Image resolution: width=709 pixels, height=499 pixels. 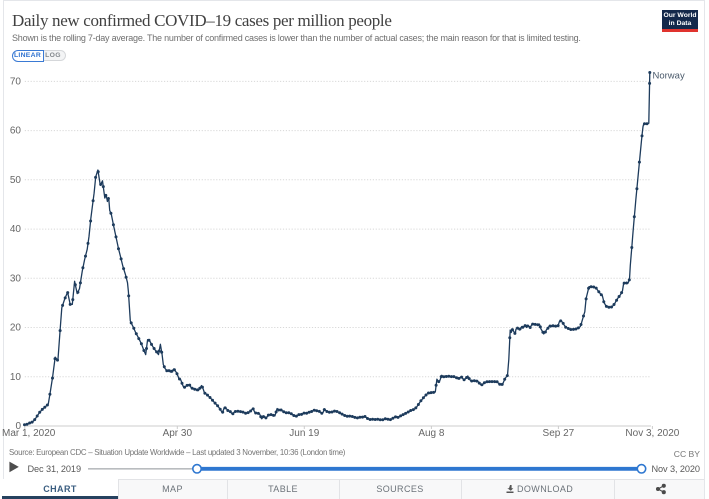 I want to click on svg-text: 40, so click(x=16, y=229).